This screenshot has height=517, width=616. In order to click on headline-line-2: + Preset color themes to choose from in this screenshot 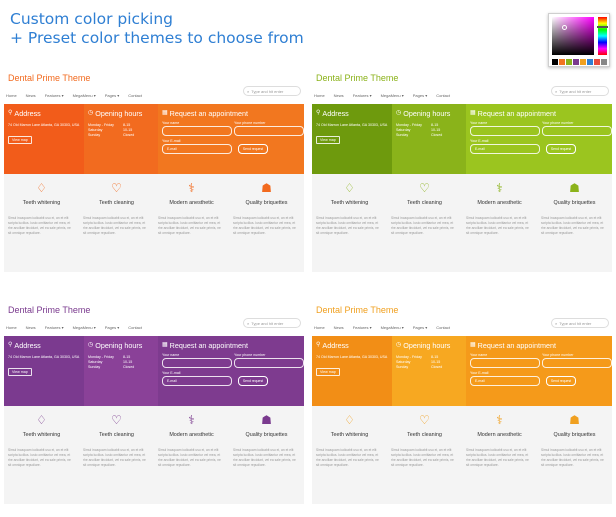, I will do `click(157, 38)`.